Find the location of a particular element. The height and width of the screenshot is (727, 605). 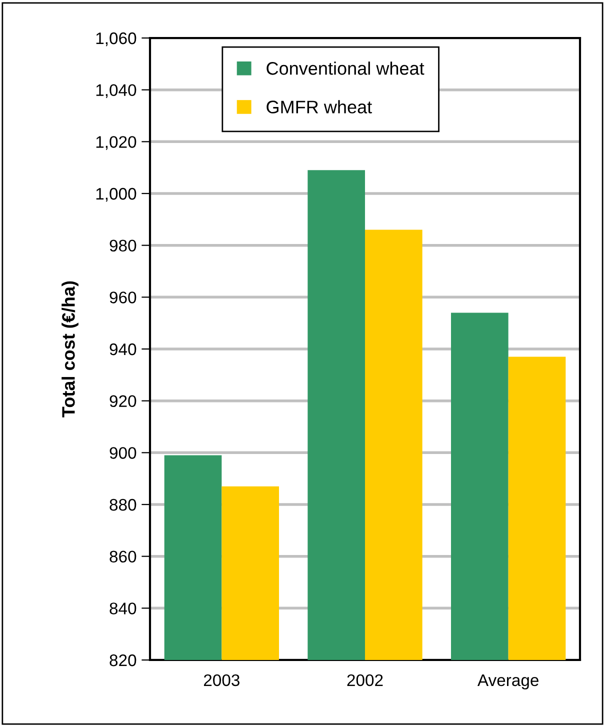

y-tick-label: 900 is located at coordinates (123, 453).